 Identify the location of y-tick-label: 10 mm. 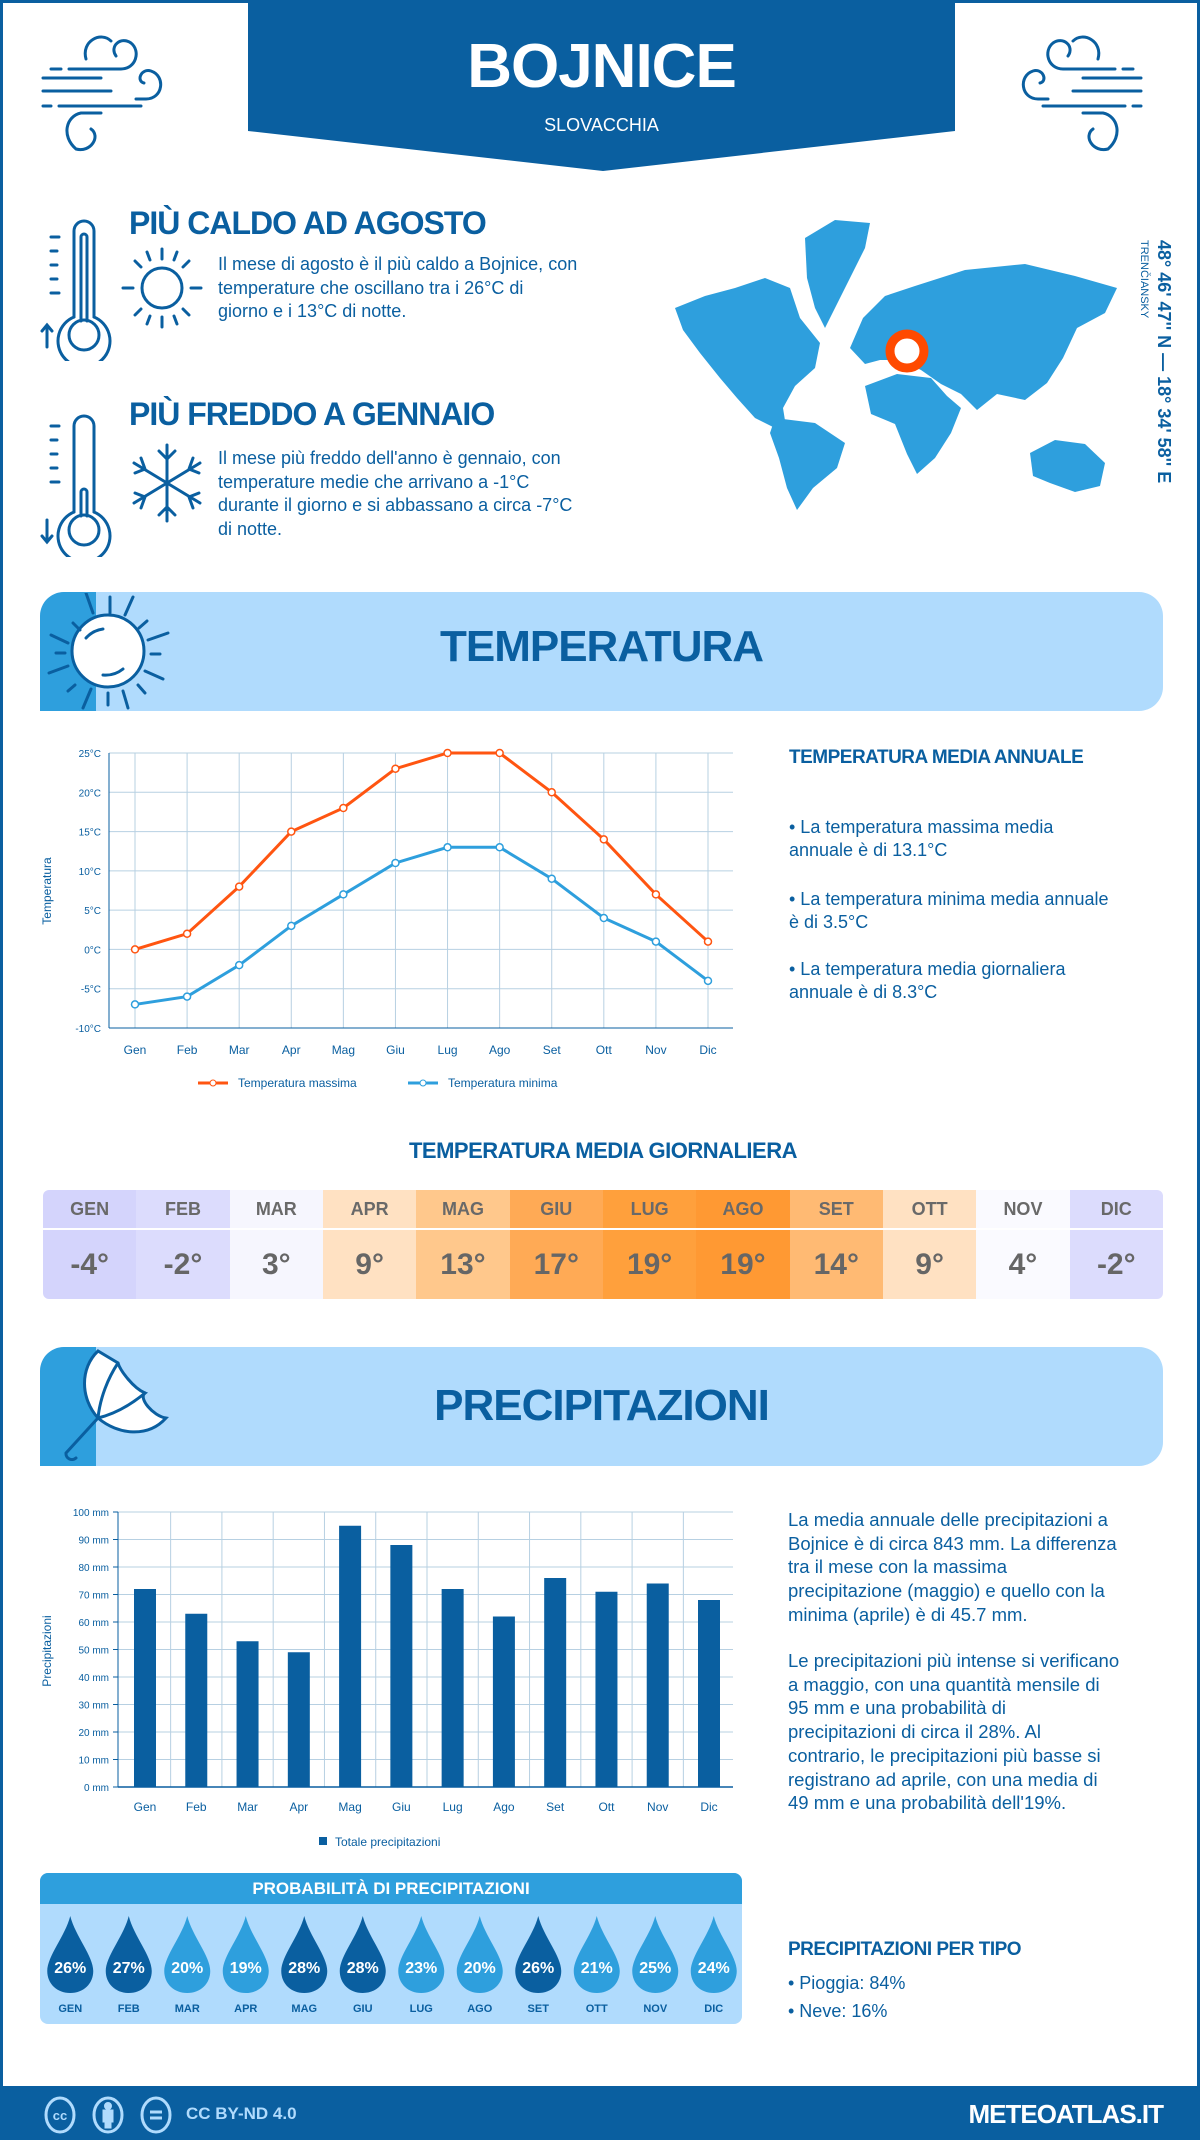
(93, 1761).